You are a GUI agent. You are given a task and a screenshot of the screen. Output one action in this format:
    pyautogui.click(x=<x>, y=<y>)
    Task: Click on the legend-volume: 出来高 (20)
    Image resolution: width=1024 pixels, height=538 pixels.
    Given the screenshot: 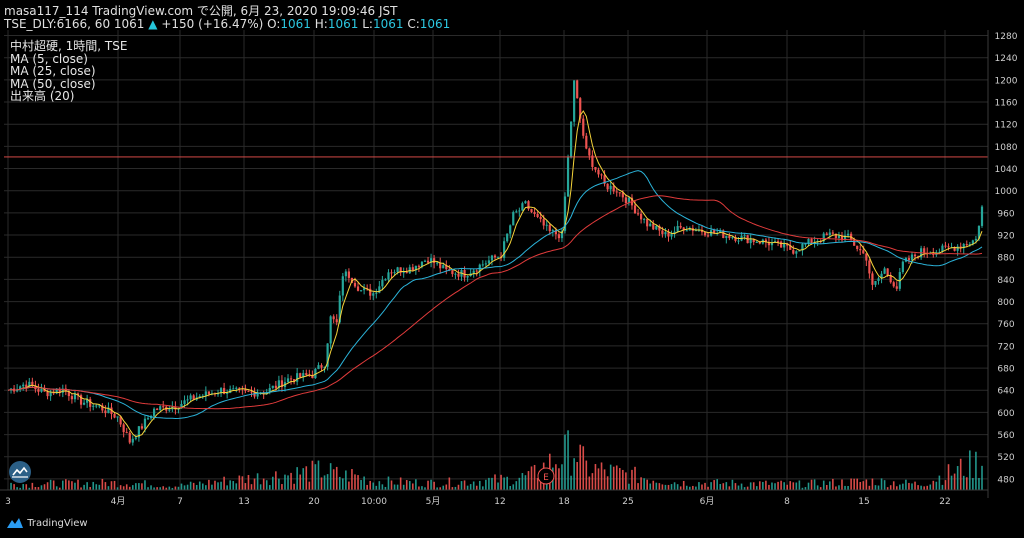 What is the action you would take?
    pyautogui.click(x=42, y=96)
    